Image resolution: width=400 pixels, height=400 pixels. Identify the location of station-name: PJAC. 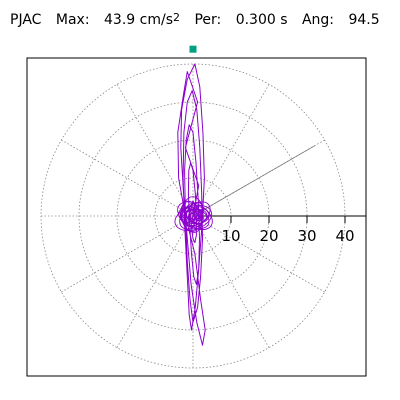
(26, 20).